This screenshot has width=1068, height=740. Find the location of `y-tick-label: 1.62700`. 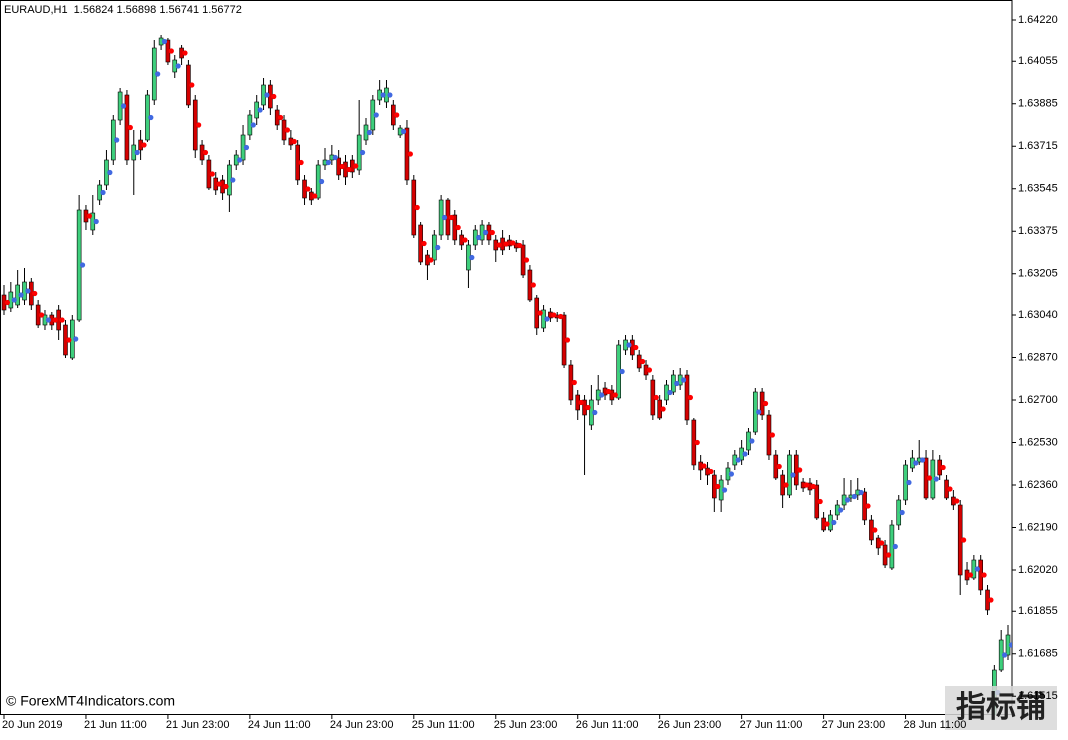

y-tick-label: 1.62700 is located at coordinates (1038, 400).